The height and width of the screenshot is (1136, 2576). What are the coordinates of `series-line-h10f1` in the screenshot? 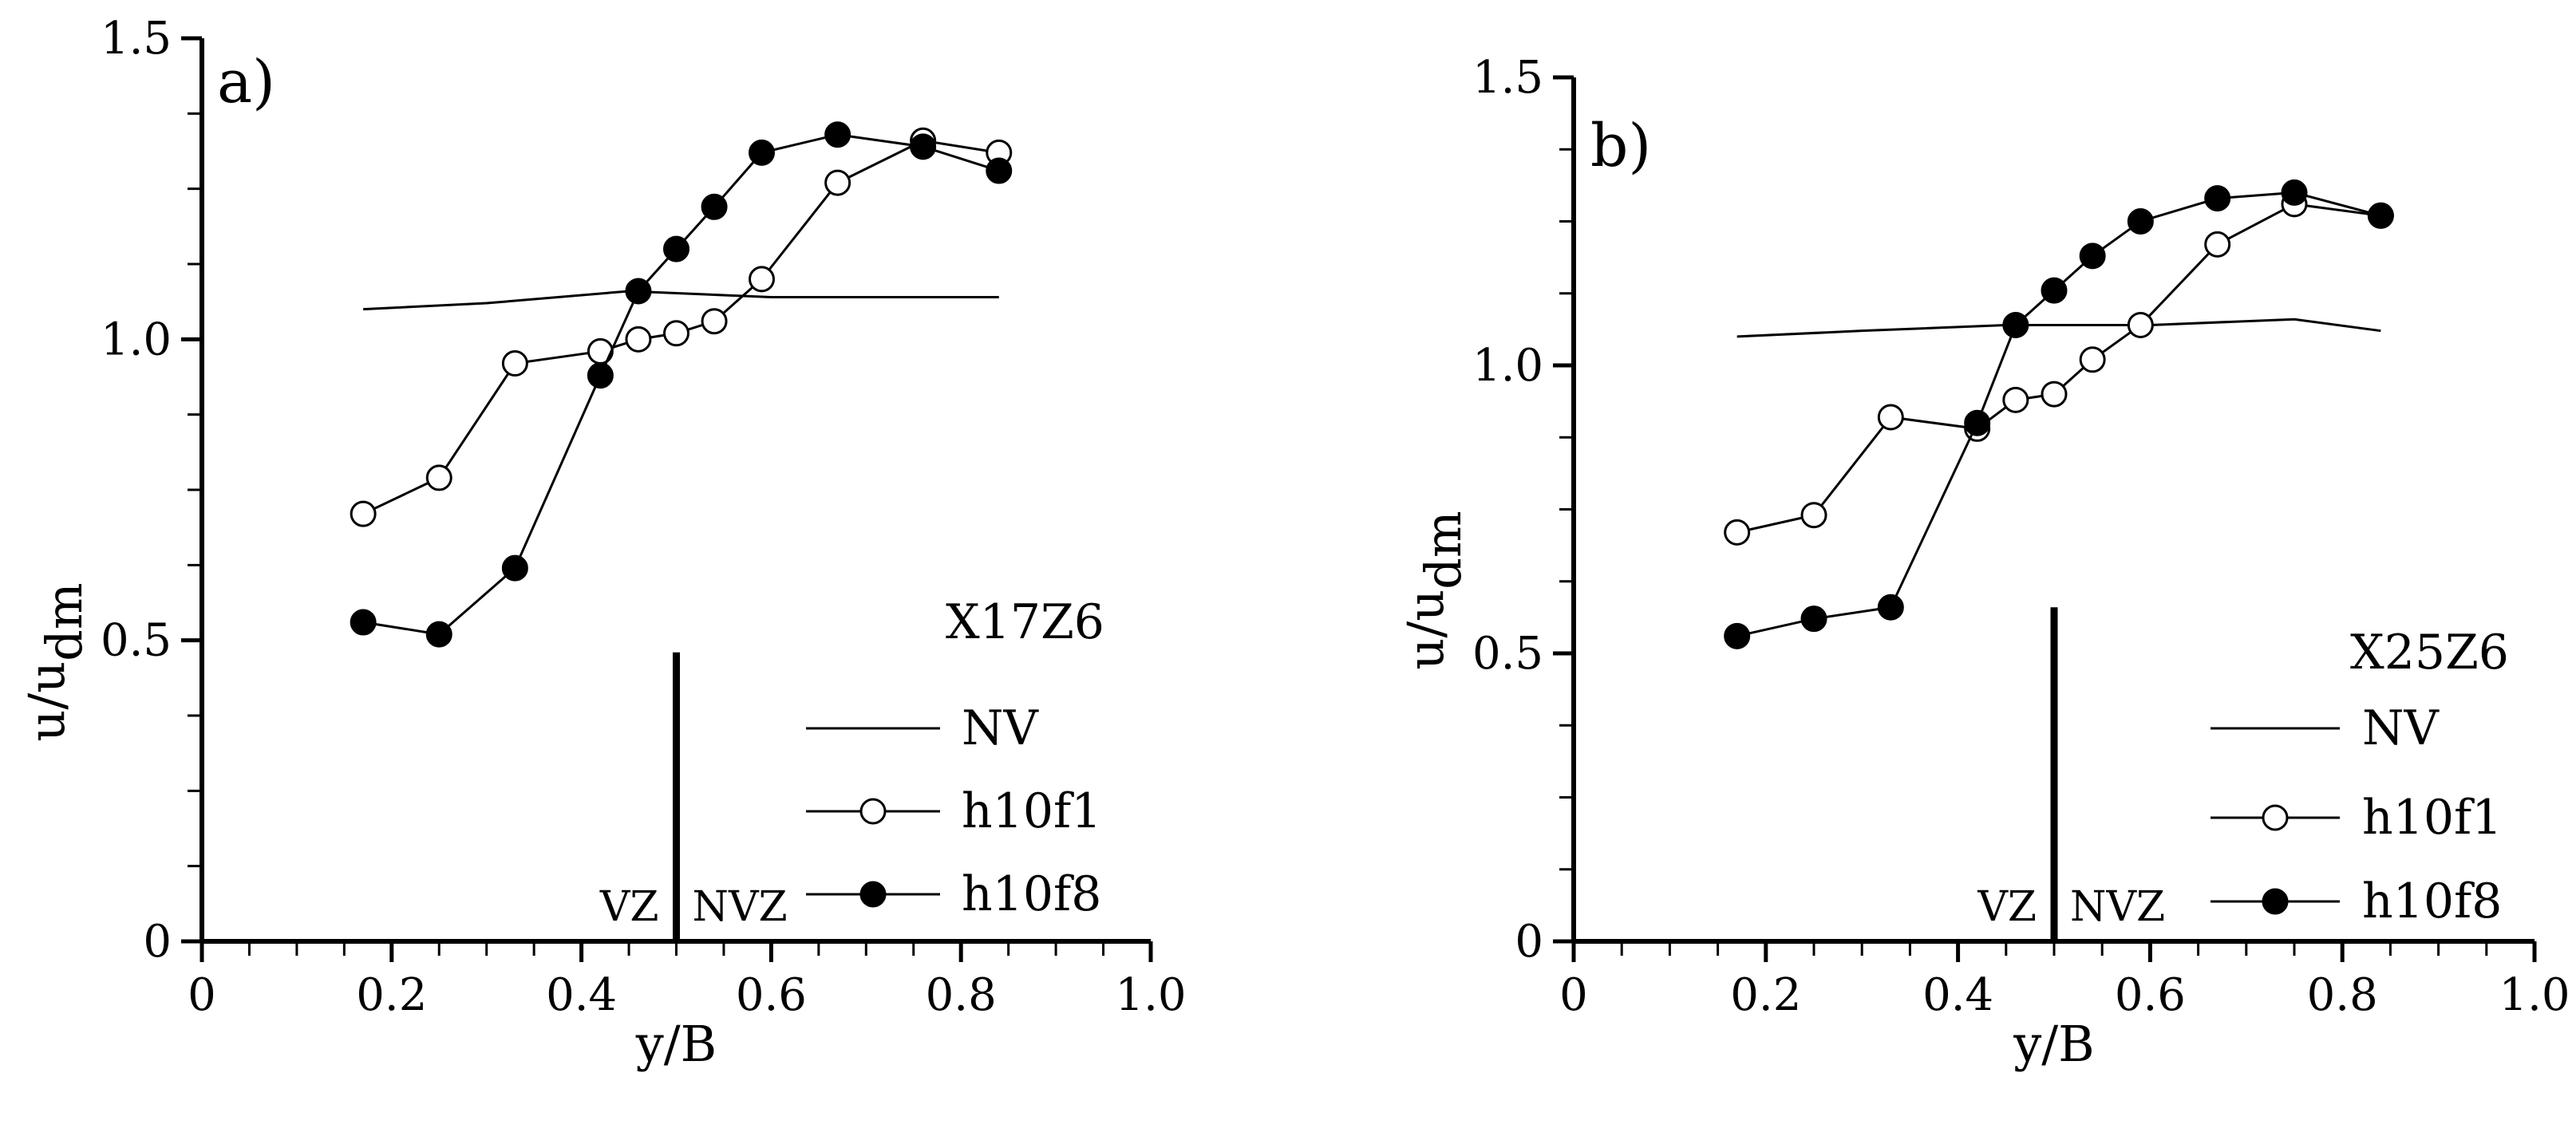 It's located at (2058, 368).